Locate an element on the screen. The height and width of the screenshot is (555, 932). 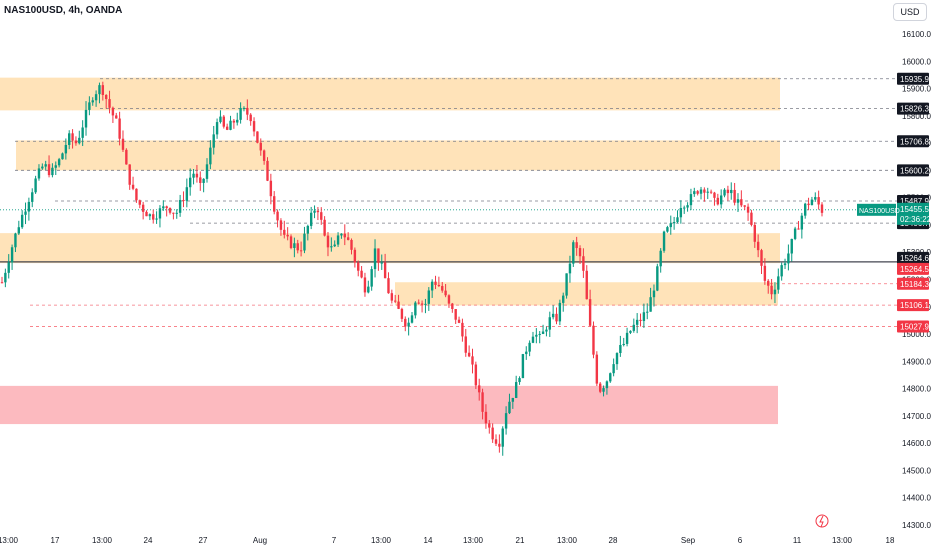
currency-button: USD is located at coordinates (910, 12).